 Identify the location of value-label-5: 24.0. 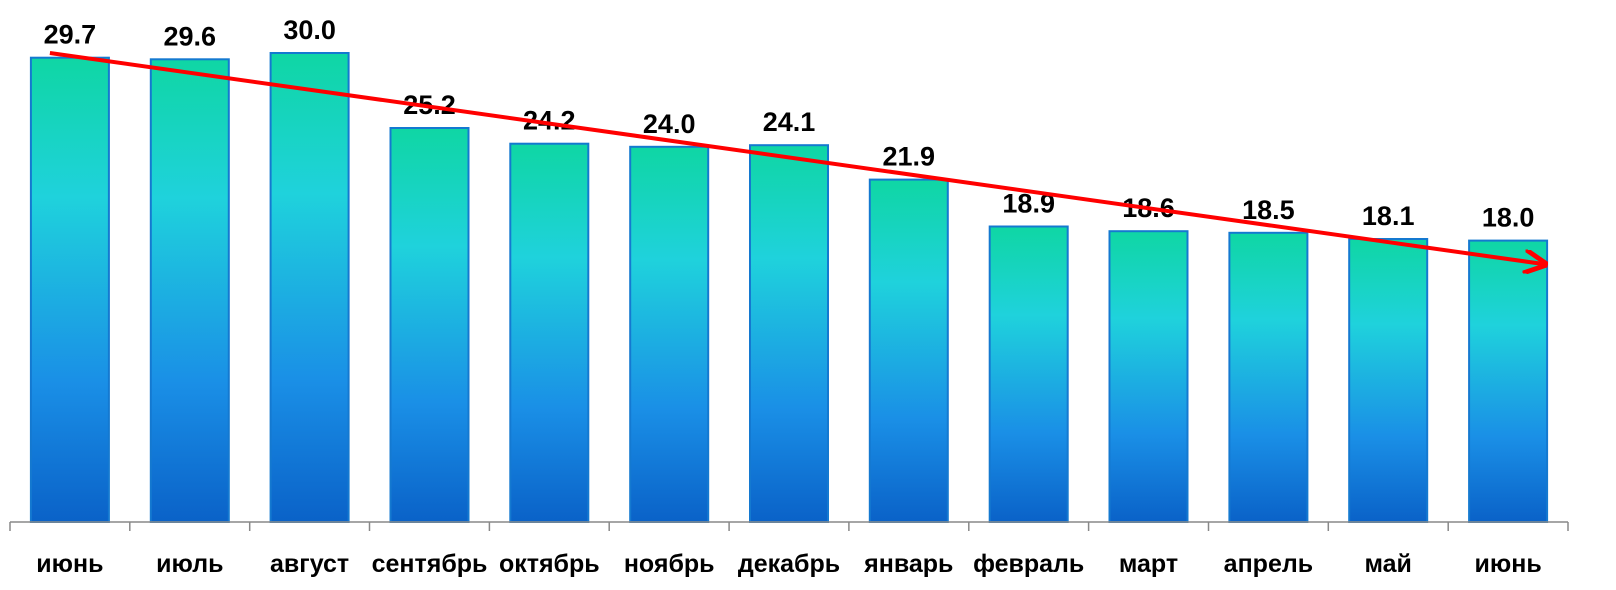
(669, 124).